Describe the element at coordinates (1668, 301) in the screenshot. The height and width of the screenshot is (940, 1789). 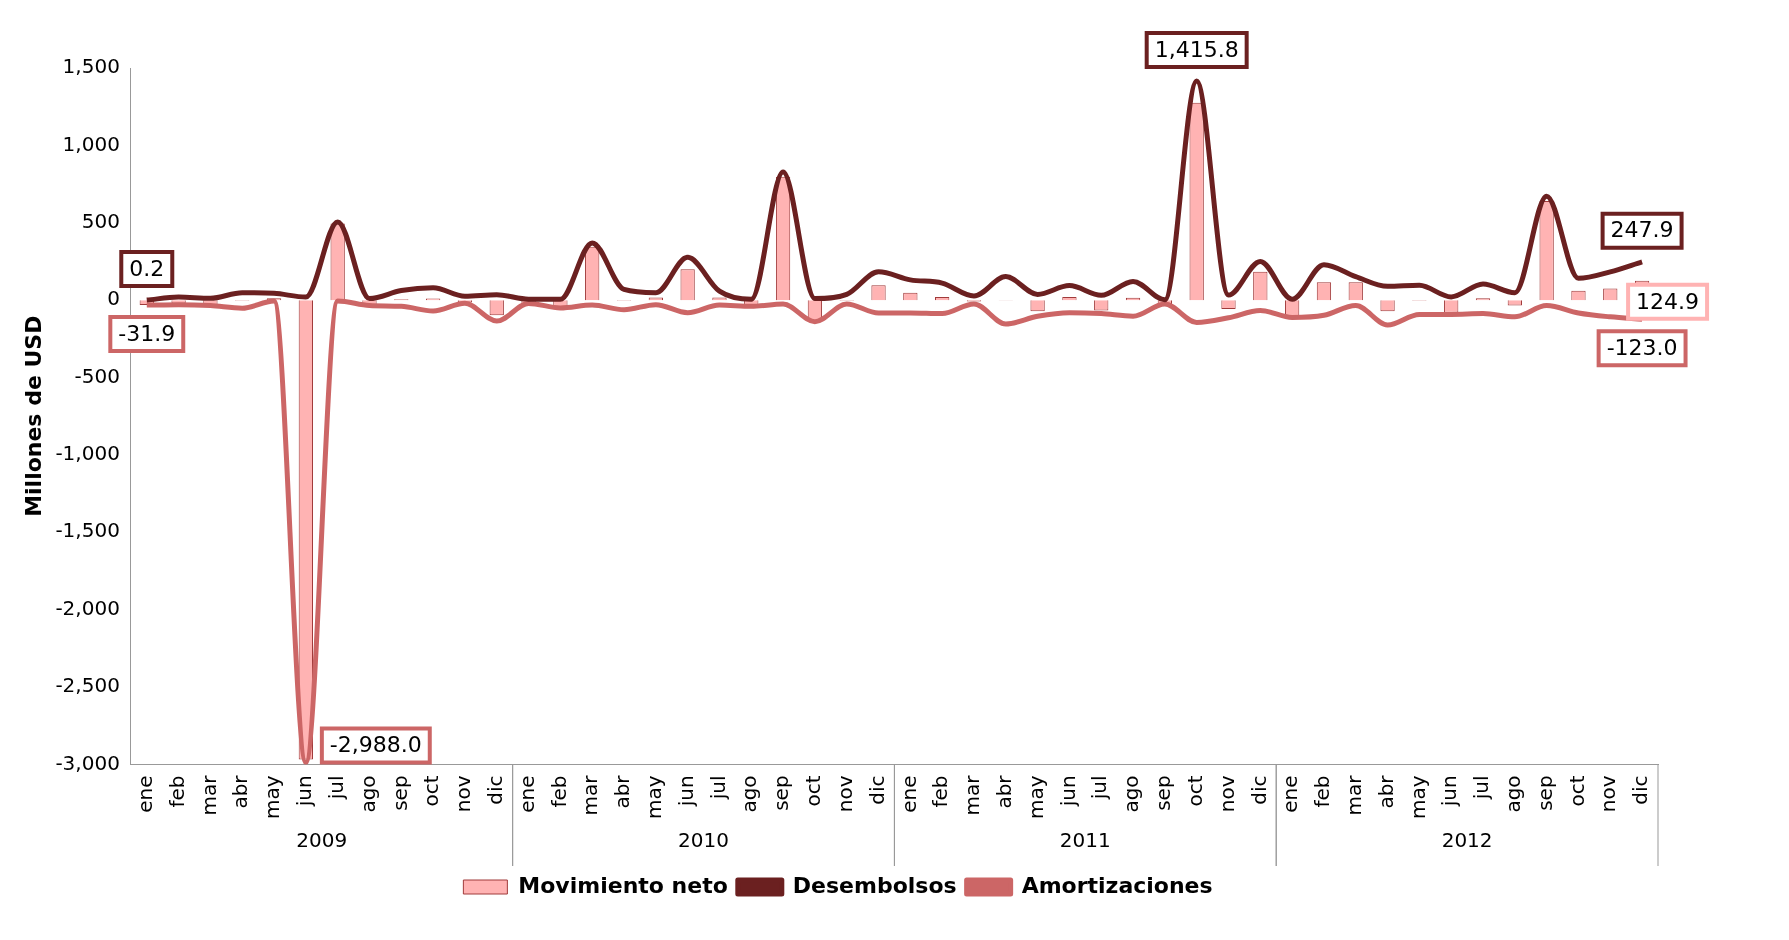
I see `data-label: 124.9` at that location.